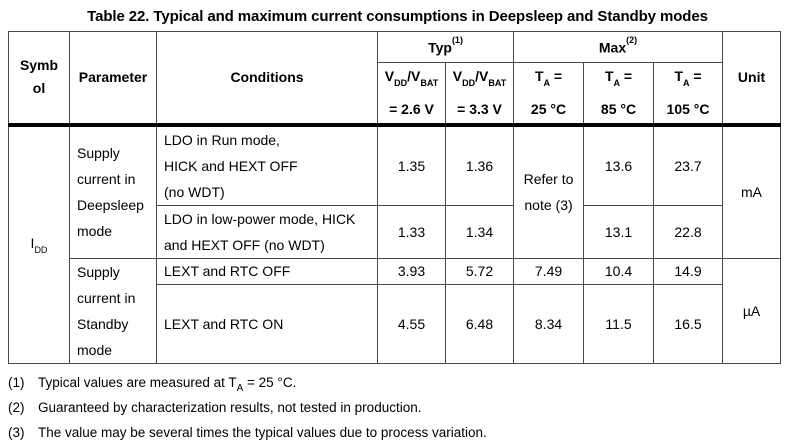 The image size is (795, 448). I want to click on cell-ta25-row4: 8.34, so click(549, 324).